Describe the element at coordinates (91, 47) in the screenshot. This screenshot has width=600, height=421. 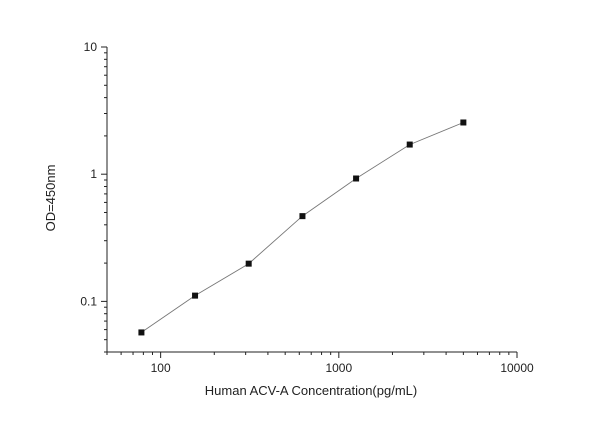
I see `y-tick-label: 10` at that location.